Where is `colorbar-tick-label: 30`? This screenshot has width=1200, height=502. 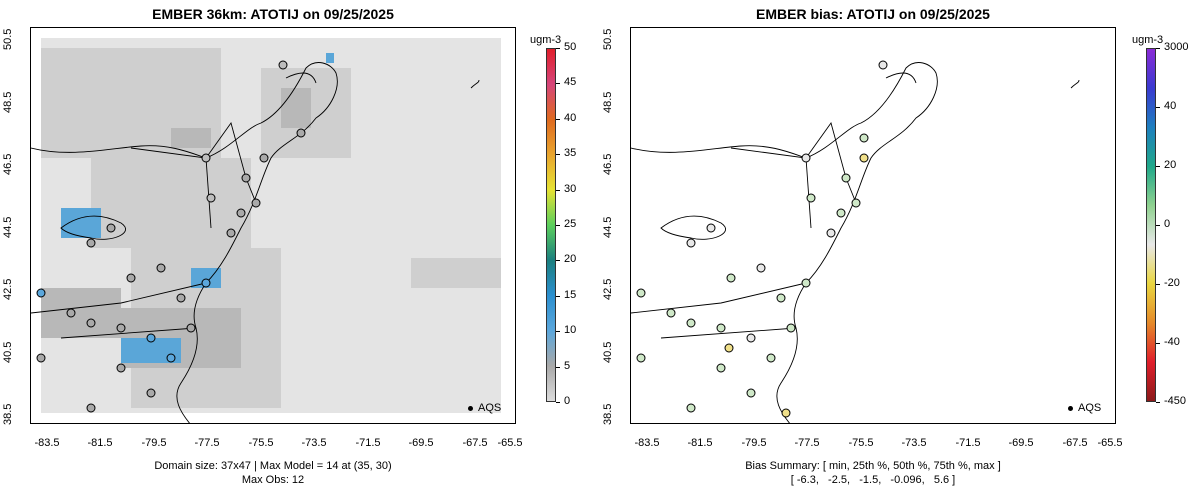 colorbar-tick-label: 30 is located at coordinates (570, 188).